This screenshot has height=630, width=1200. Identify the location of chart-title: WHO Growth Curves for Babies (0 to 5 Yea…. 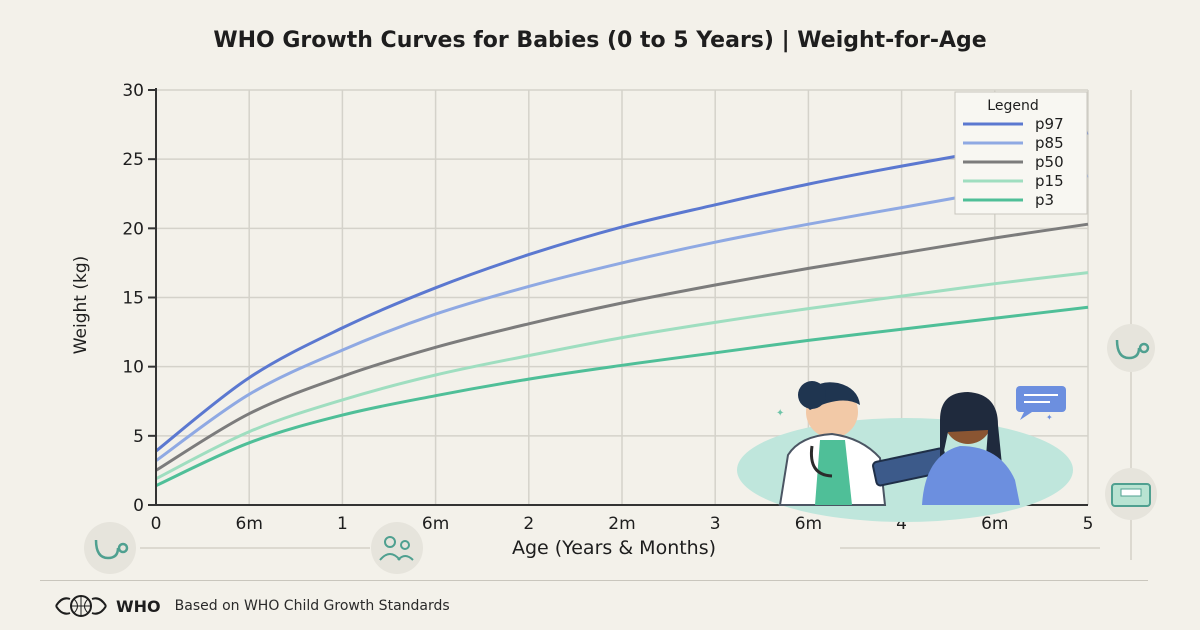
(600, 40).